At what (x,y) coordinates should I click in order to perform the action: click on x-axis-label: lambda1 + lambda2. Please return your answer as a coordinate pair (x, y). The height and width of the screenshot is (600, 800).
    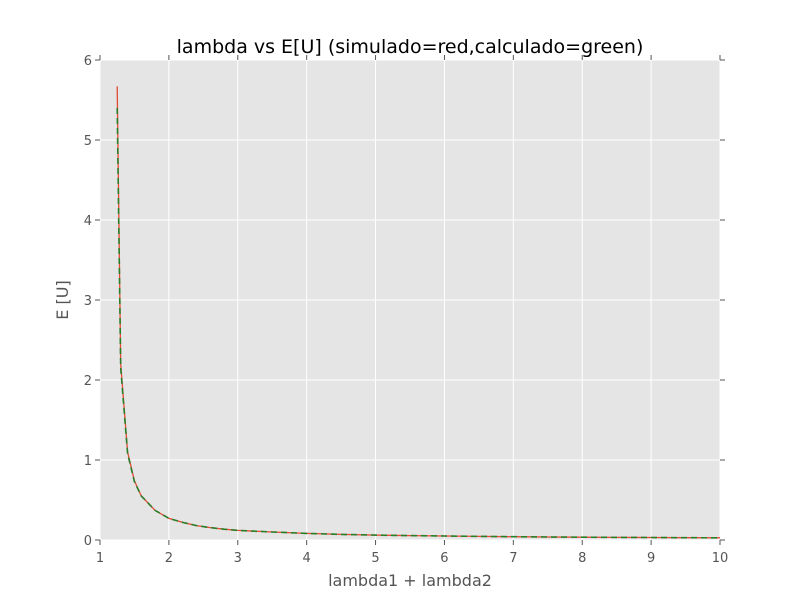
    Looking at the image, I should click on (410, 580).